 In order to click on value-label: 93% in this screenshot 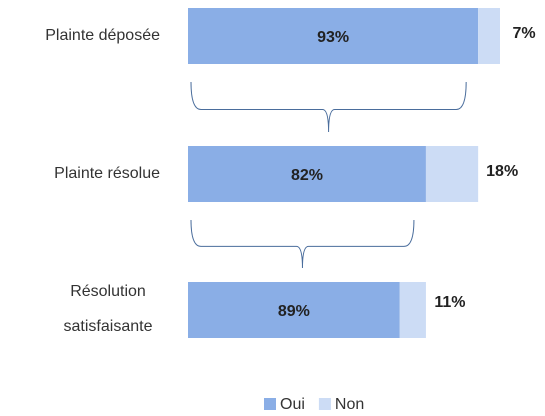, I will do `click(333, 37)`.